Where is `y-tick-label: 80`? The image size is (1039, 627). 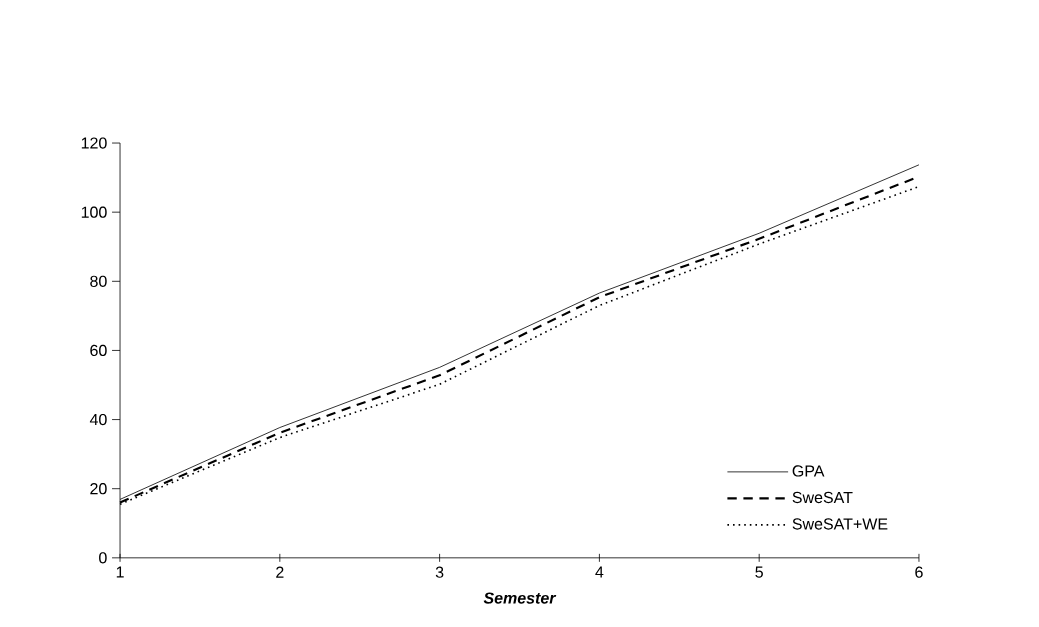
y-tick-label: 80 is located at coordinates (98, 281).